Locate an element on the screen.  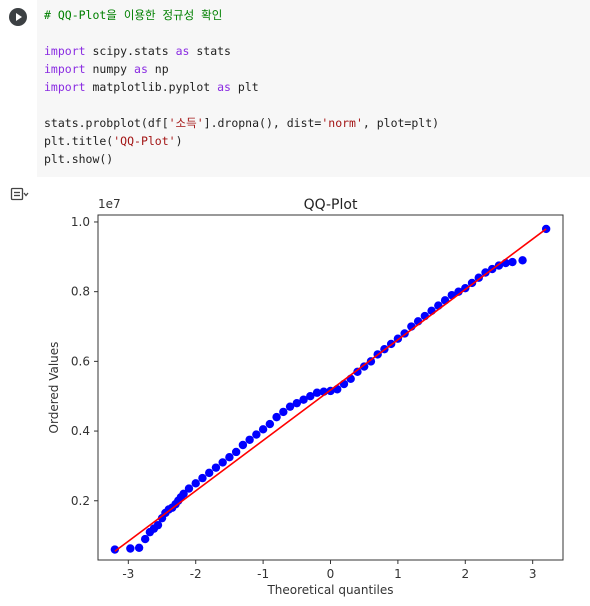
code-alias: stats is located at coordinates (210, 51).